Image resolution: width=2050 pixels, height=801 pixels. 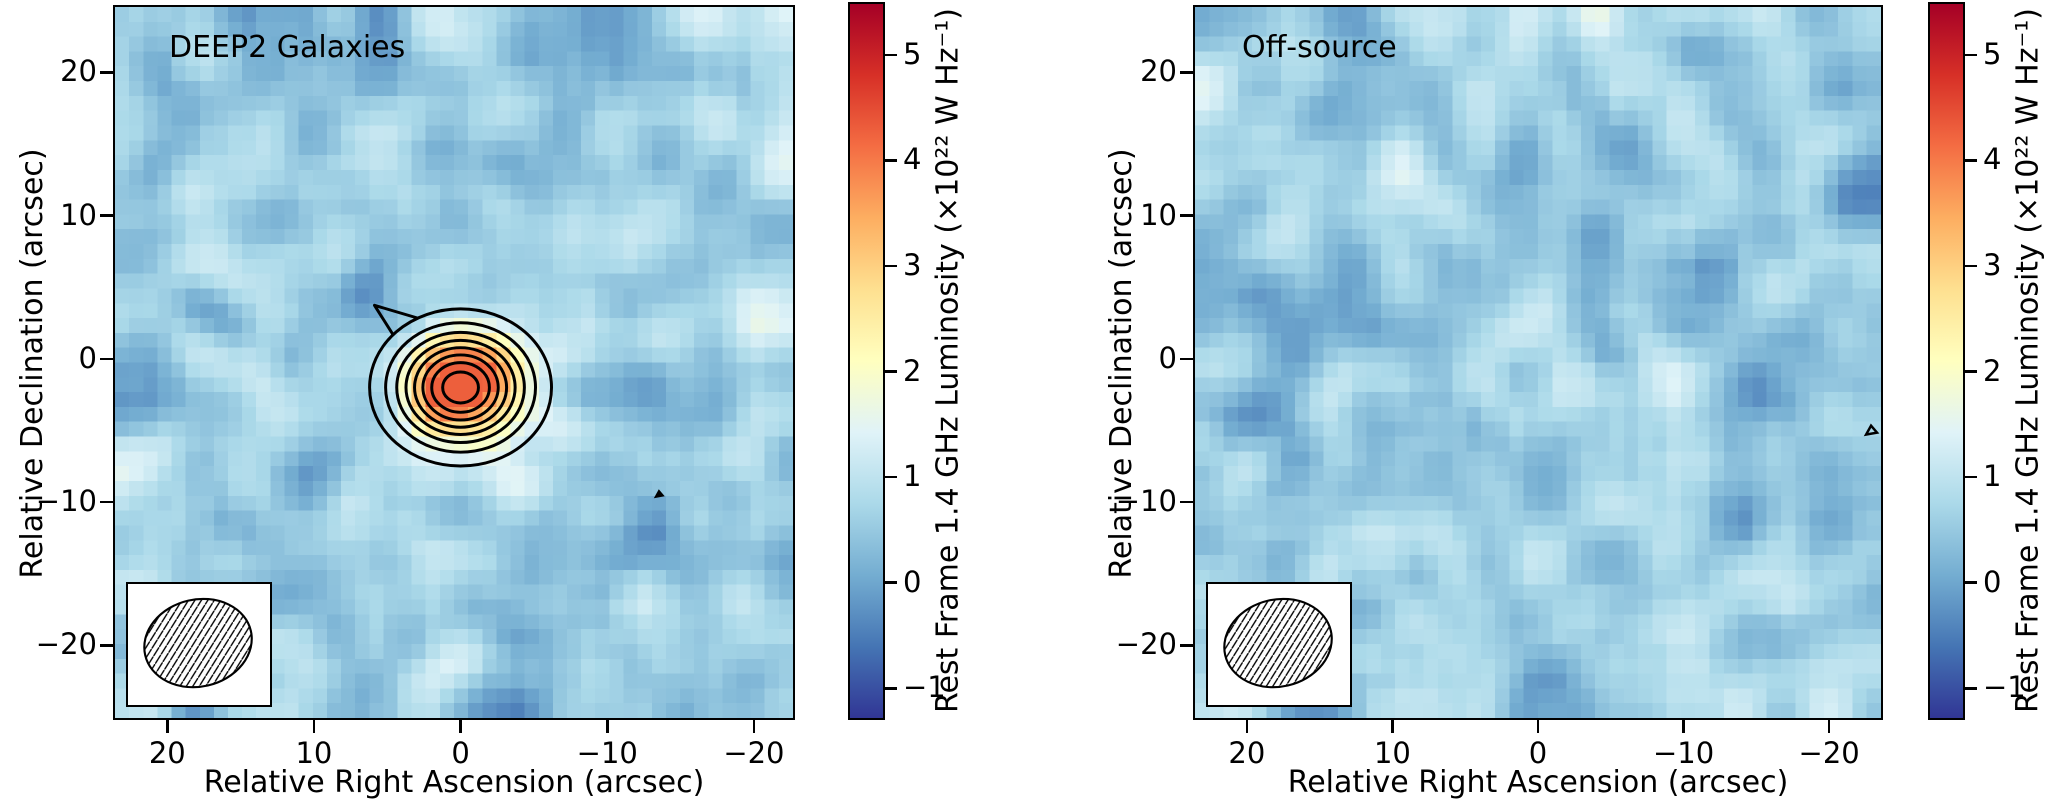 I want to click on colorbar-right, so click(x=1946, y=361).